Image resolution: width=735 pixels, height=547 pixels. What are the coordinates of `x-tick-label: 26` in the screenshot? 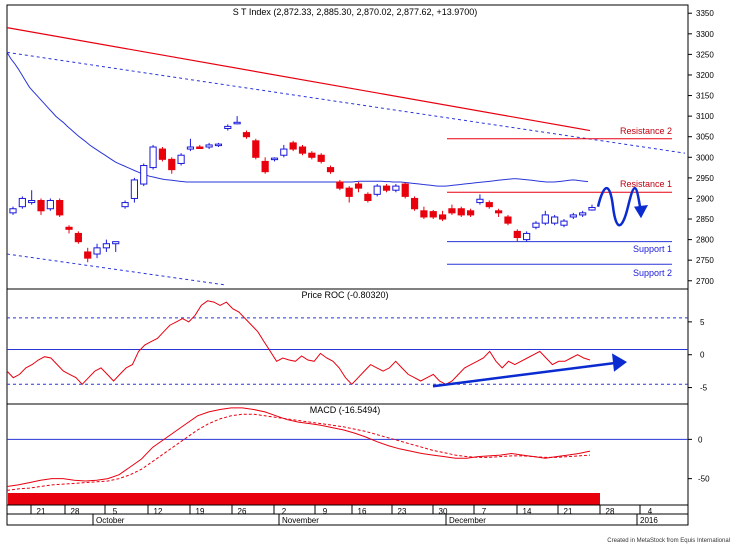 It's located at (242, 511).